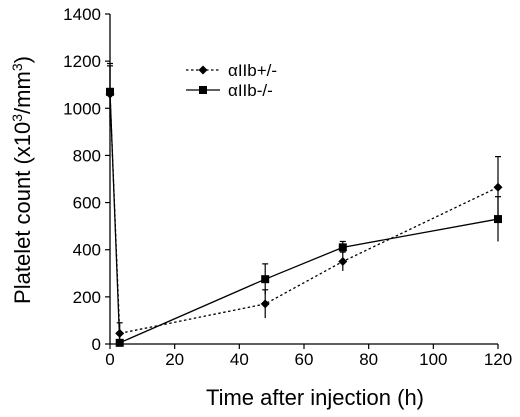  What do you see at coordinates (22, 92) in the screenshot?
I see `y-axis-title-mid: /mm` at bounding box center [22, 92].